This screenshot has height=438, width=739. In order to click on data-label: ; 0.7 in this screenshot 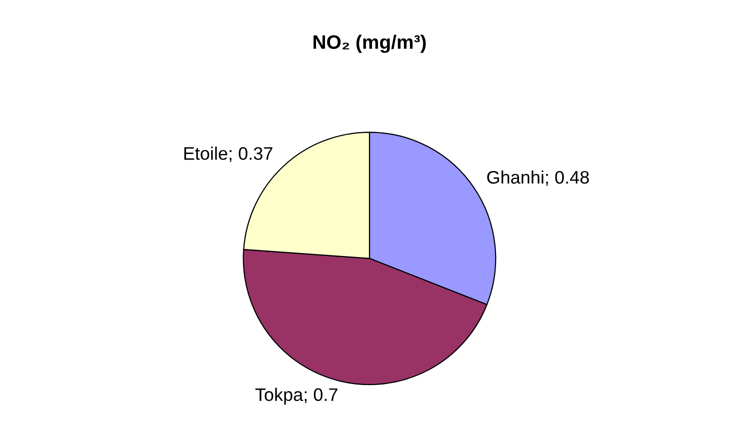, I will do `click(321, 396)`.